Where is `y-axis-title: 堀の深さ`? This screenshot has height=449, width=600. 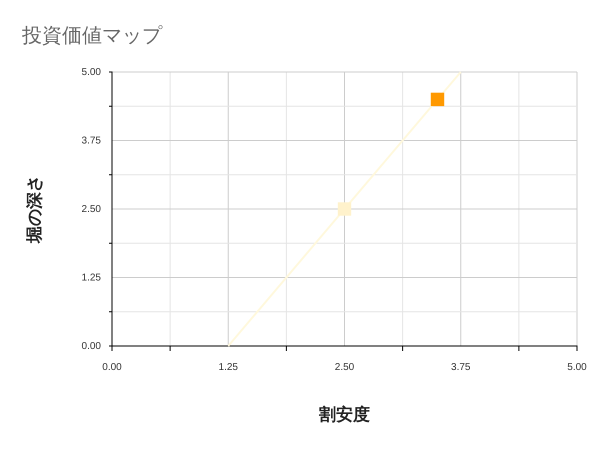
y-axis-title: 堀の深さ is located at coordinates (35, 209).